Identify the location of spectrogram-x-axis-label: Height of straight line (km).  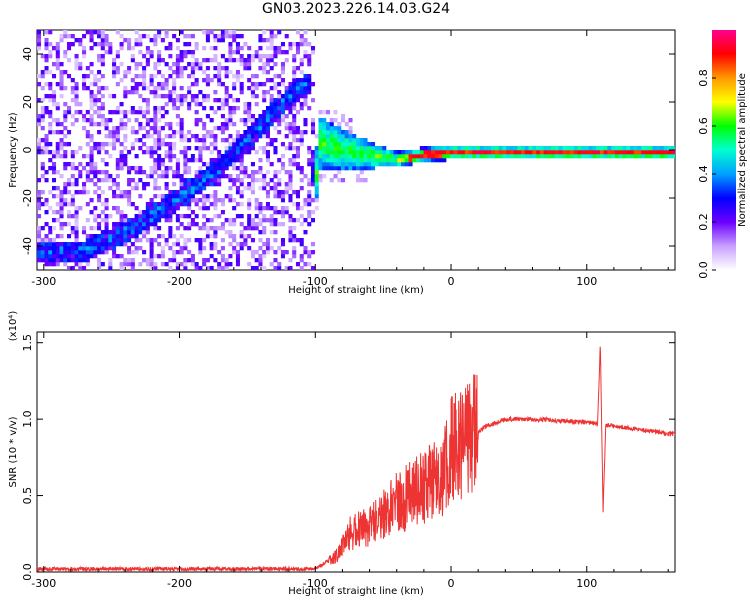
(356, 290).